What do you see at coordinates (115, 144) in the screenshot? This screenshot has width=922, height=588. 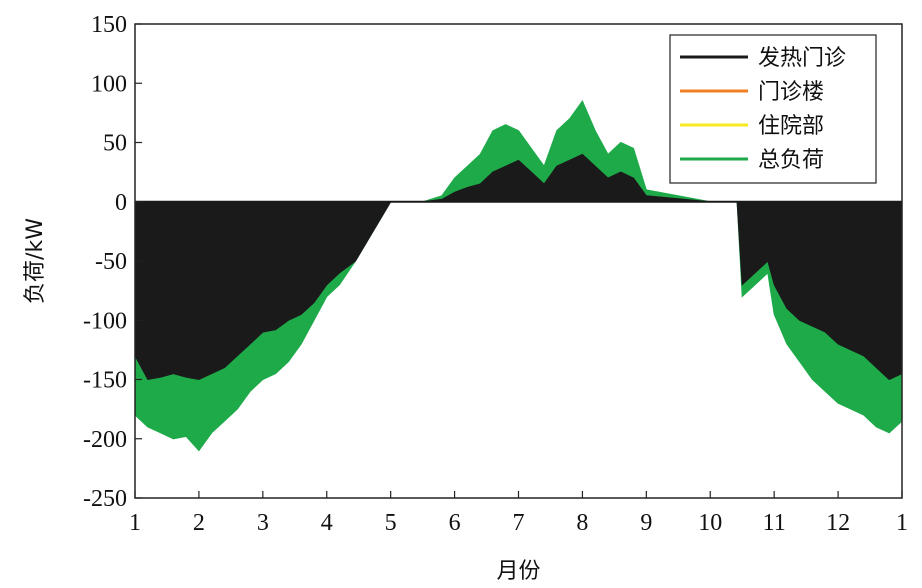 I see `y-tick-label: 50` at bounding box center [115, 144].